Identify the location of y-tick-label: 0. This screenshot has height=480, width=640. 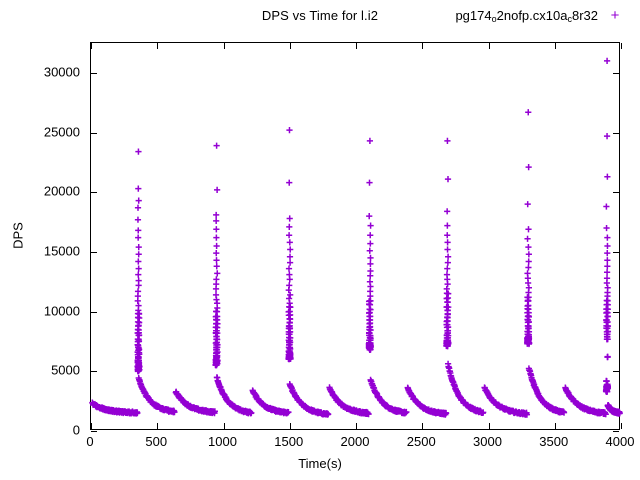
(76, 430).